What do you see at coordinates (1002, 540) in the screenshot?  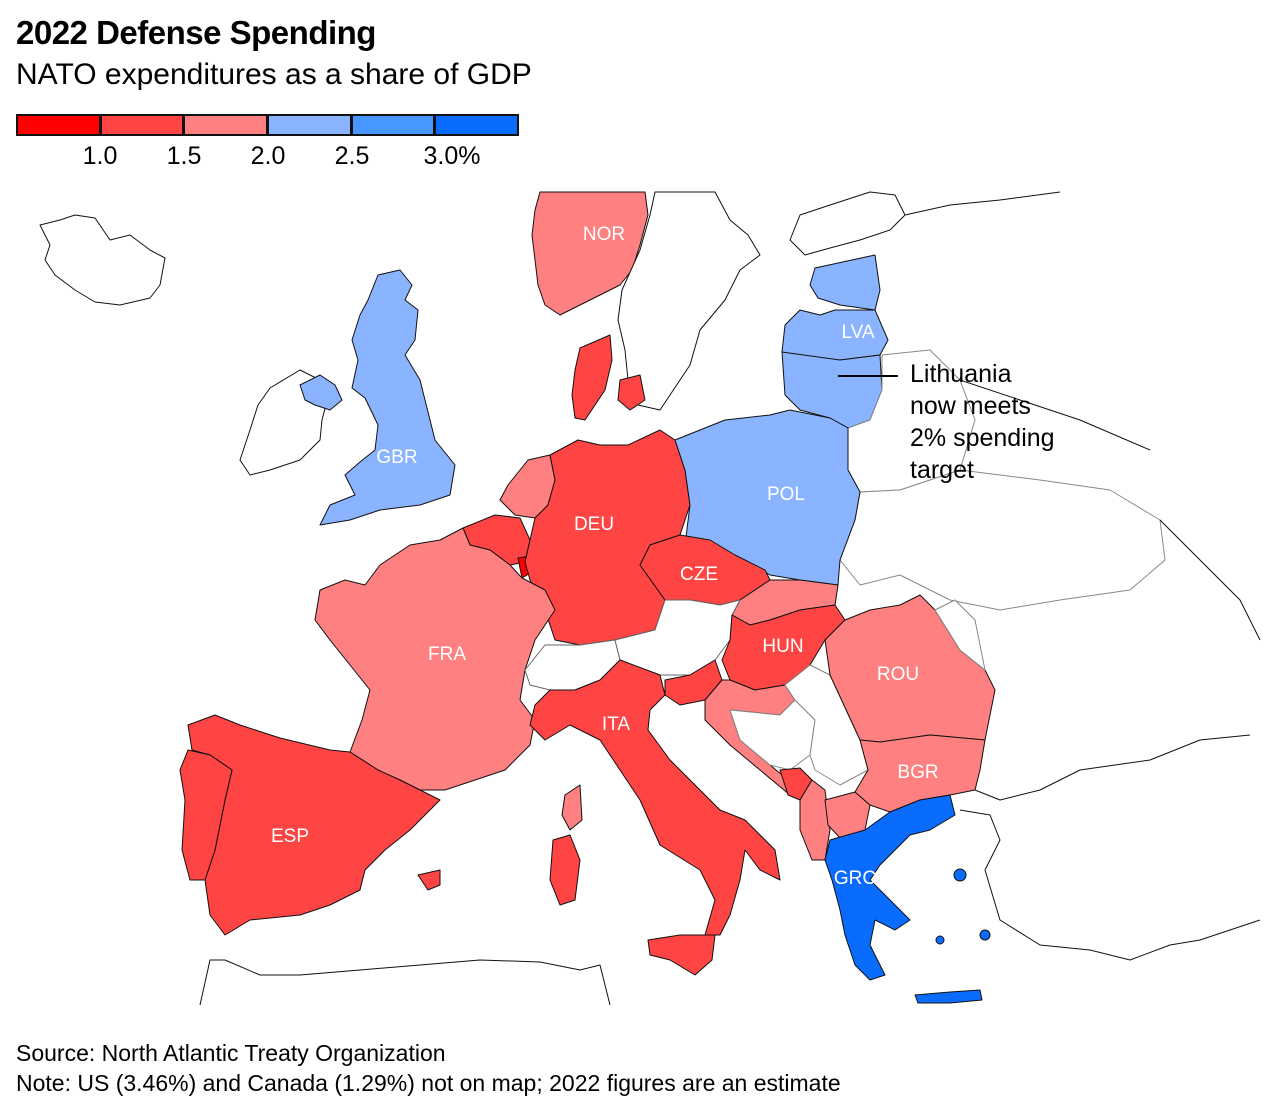 I see `country-ukr` at bounding box center [1002, 540].